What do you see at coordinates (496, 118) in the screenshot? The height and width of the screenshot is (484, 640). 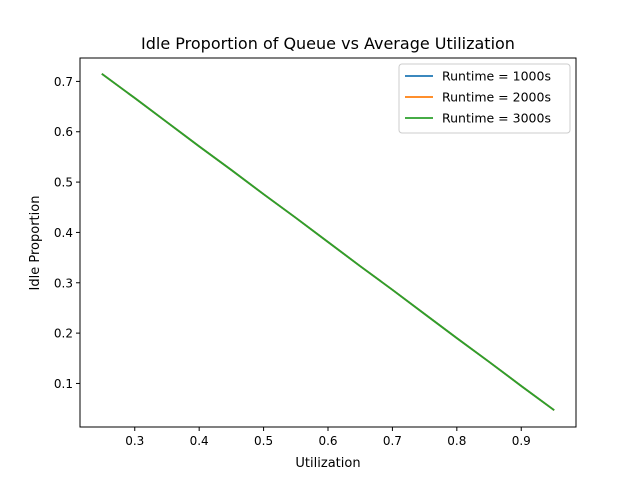 I see `legend-entry: Runtime = 3000s` at bounding box center [496, 118].